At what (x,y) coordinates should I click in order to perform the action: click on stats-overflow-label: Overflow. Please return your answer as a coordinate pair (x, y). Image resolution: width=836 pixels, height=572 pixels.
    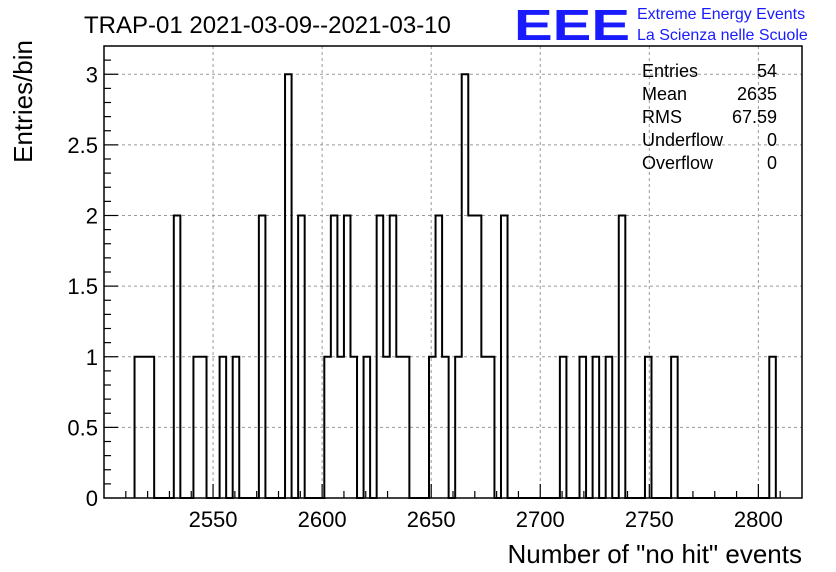
    Looking at the image, I should click on (678, 163).